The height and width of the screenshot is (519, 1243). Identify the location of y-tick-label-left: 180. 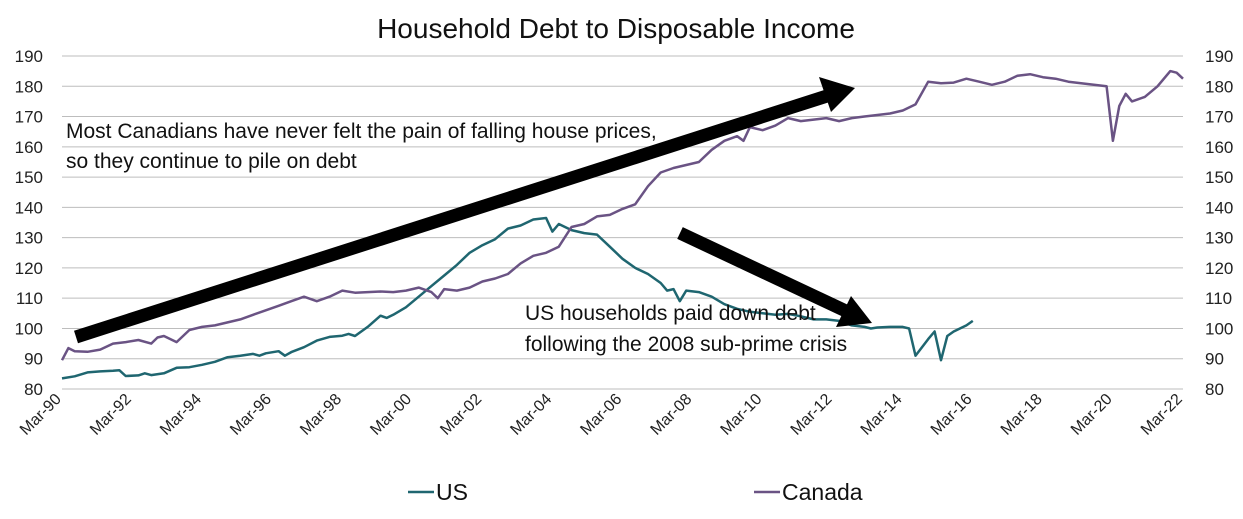
(29, 86).